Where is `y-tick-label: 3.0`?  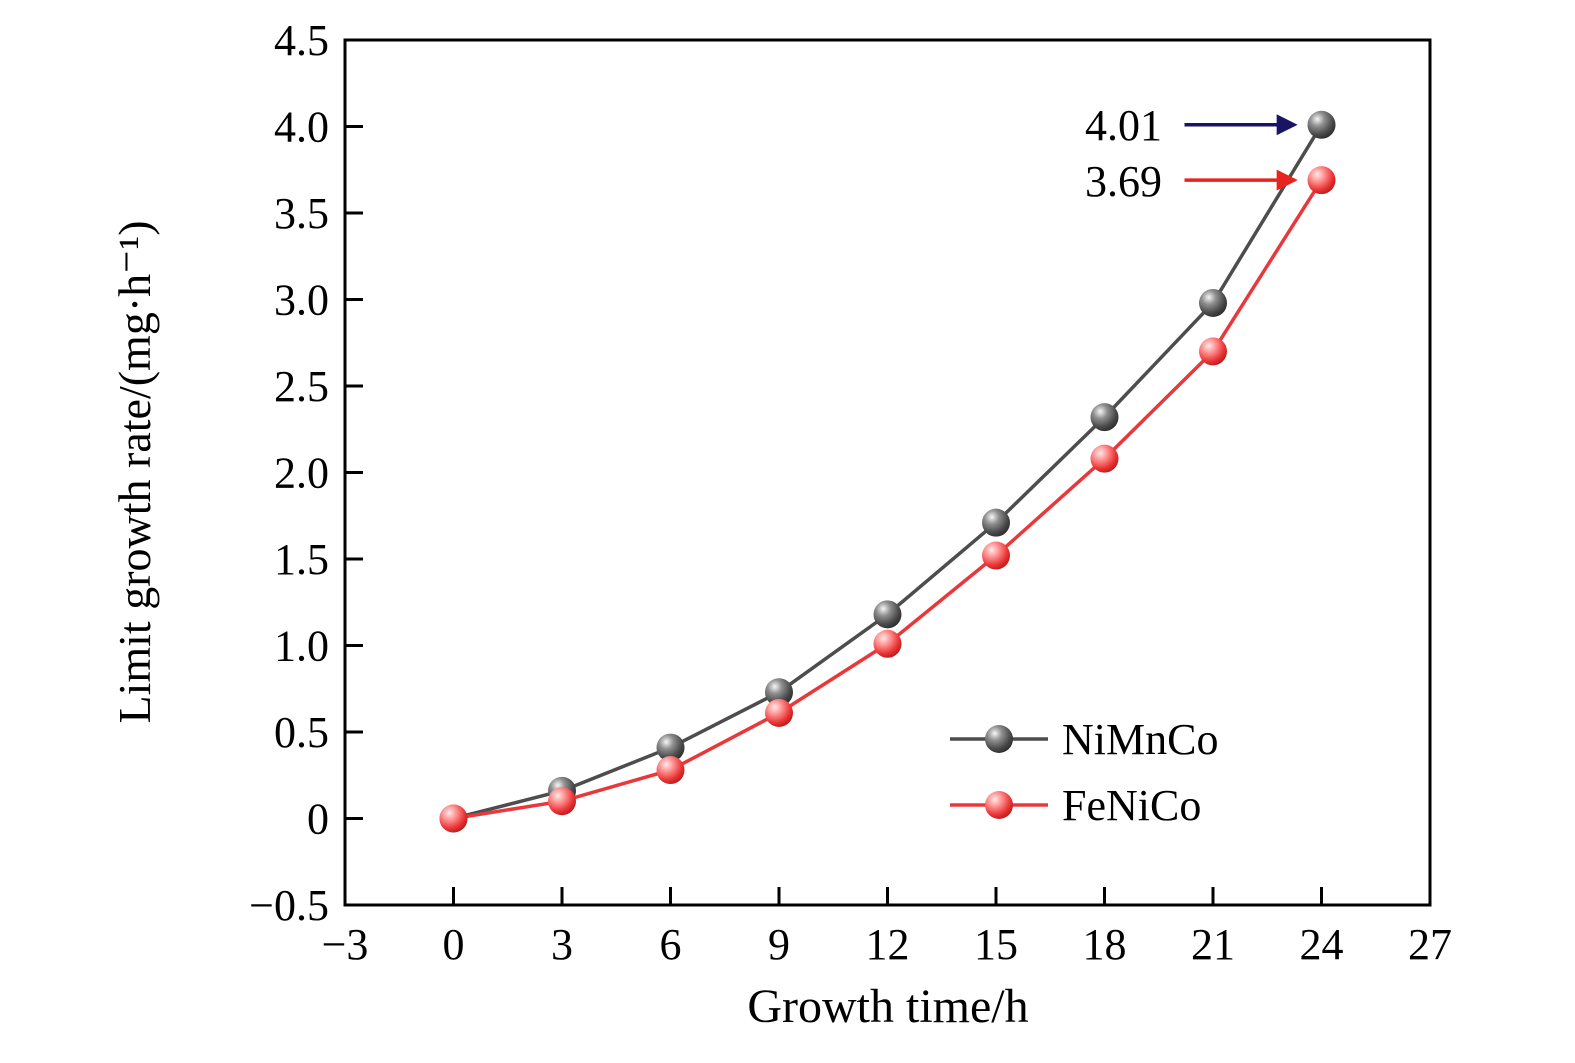
y-tick-label: 3.0 is located at coordinates (301, 300).